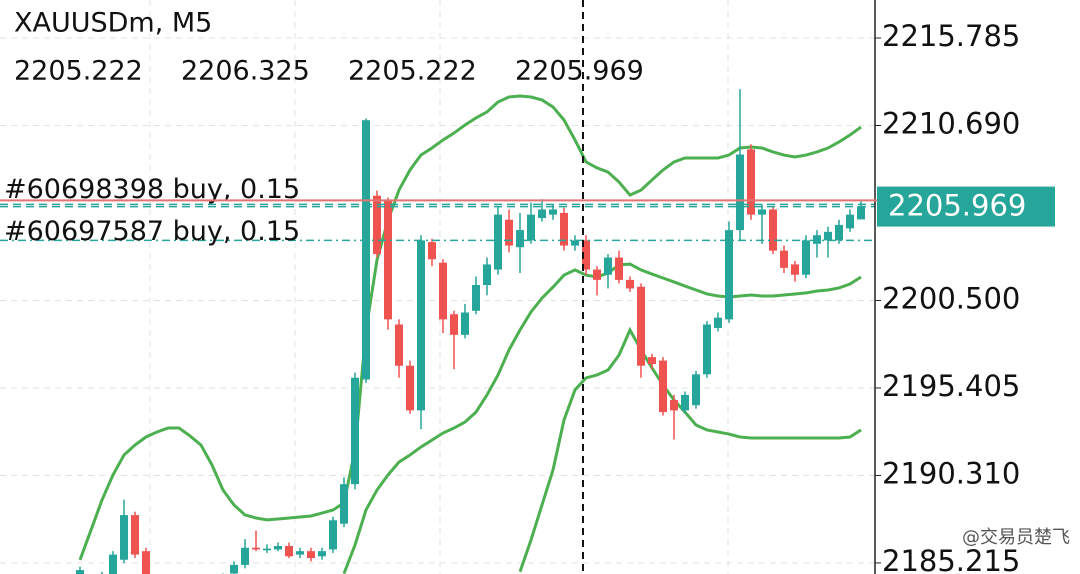  What do you see at coordinates (951, 473) in the screenshot?
I see `y-tick-label: 2190.310` at bounding box center [951, 473].